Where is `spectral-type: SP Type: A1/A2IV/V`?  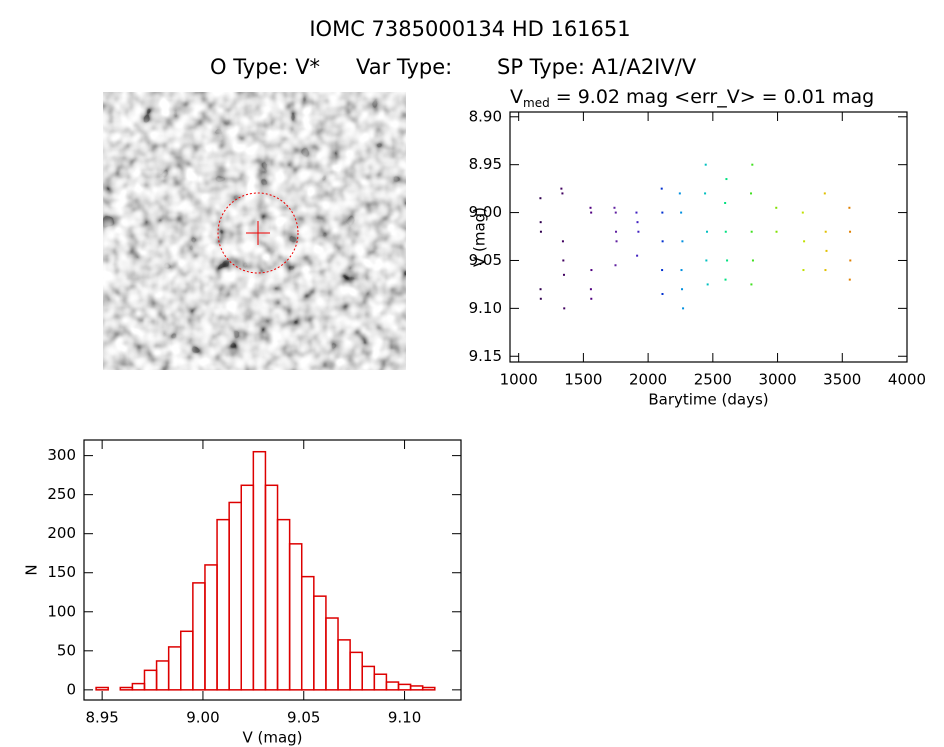 spectral-type: SP Type: A1/A2IV/V is located at coordinates (597, 67).